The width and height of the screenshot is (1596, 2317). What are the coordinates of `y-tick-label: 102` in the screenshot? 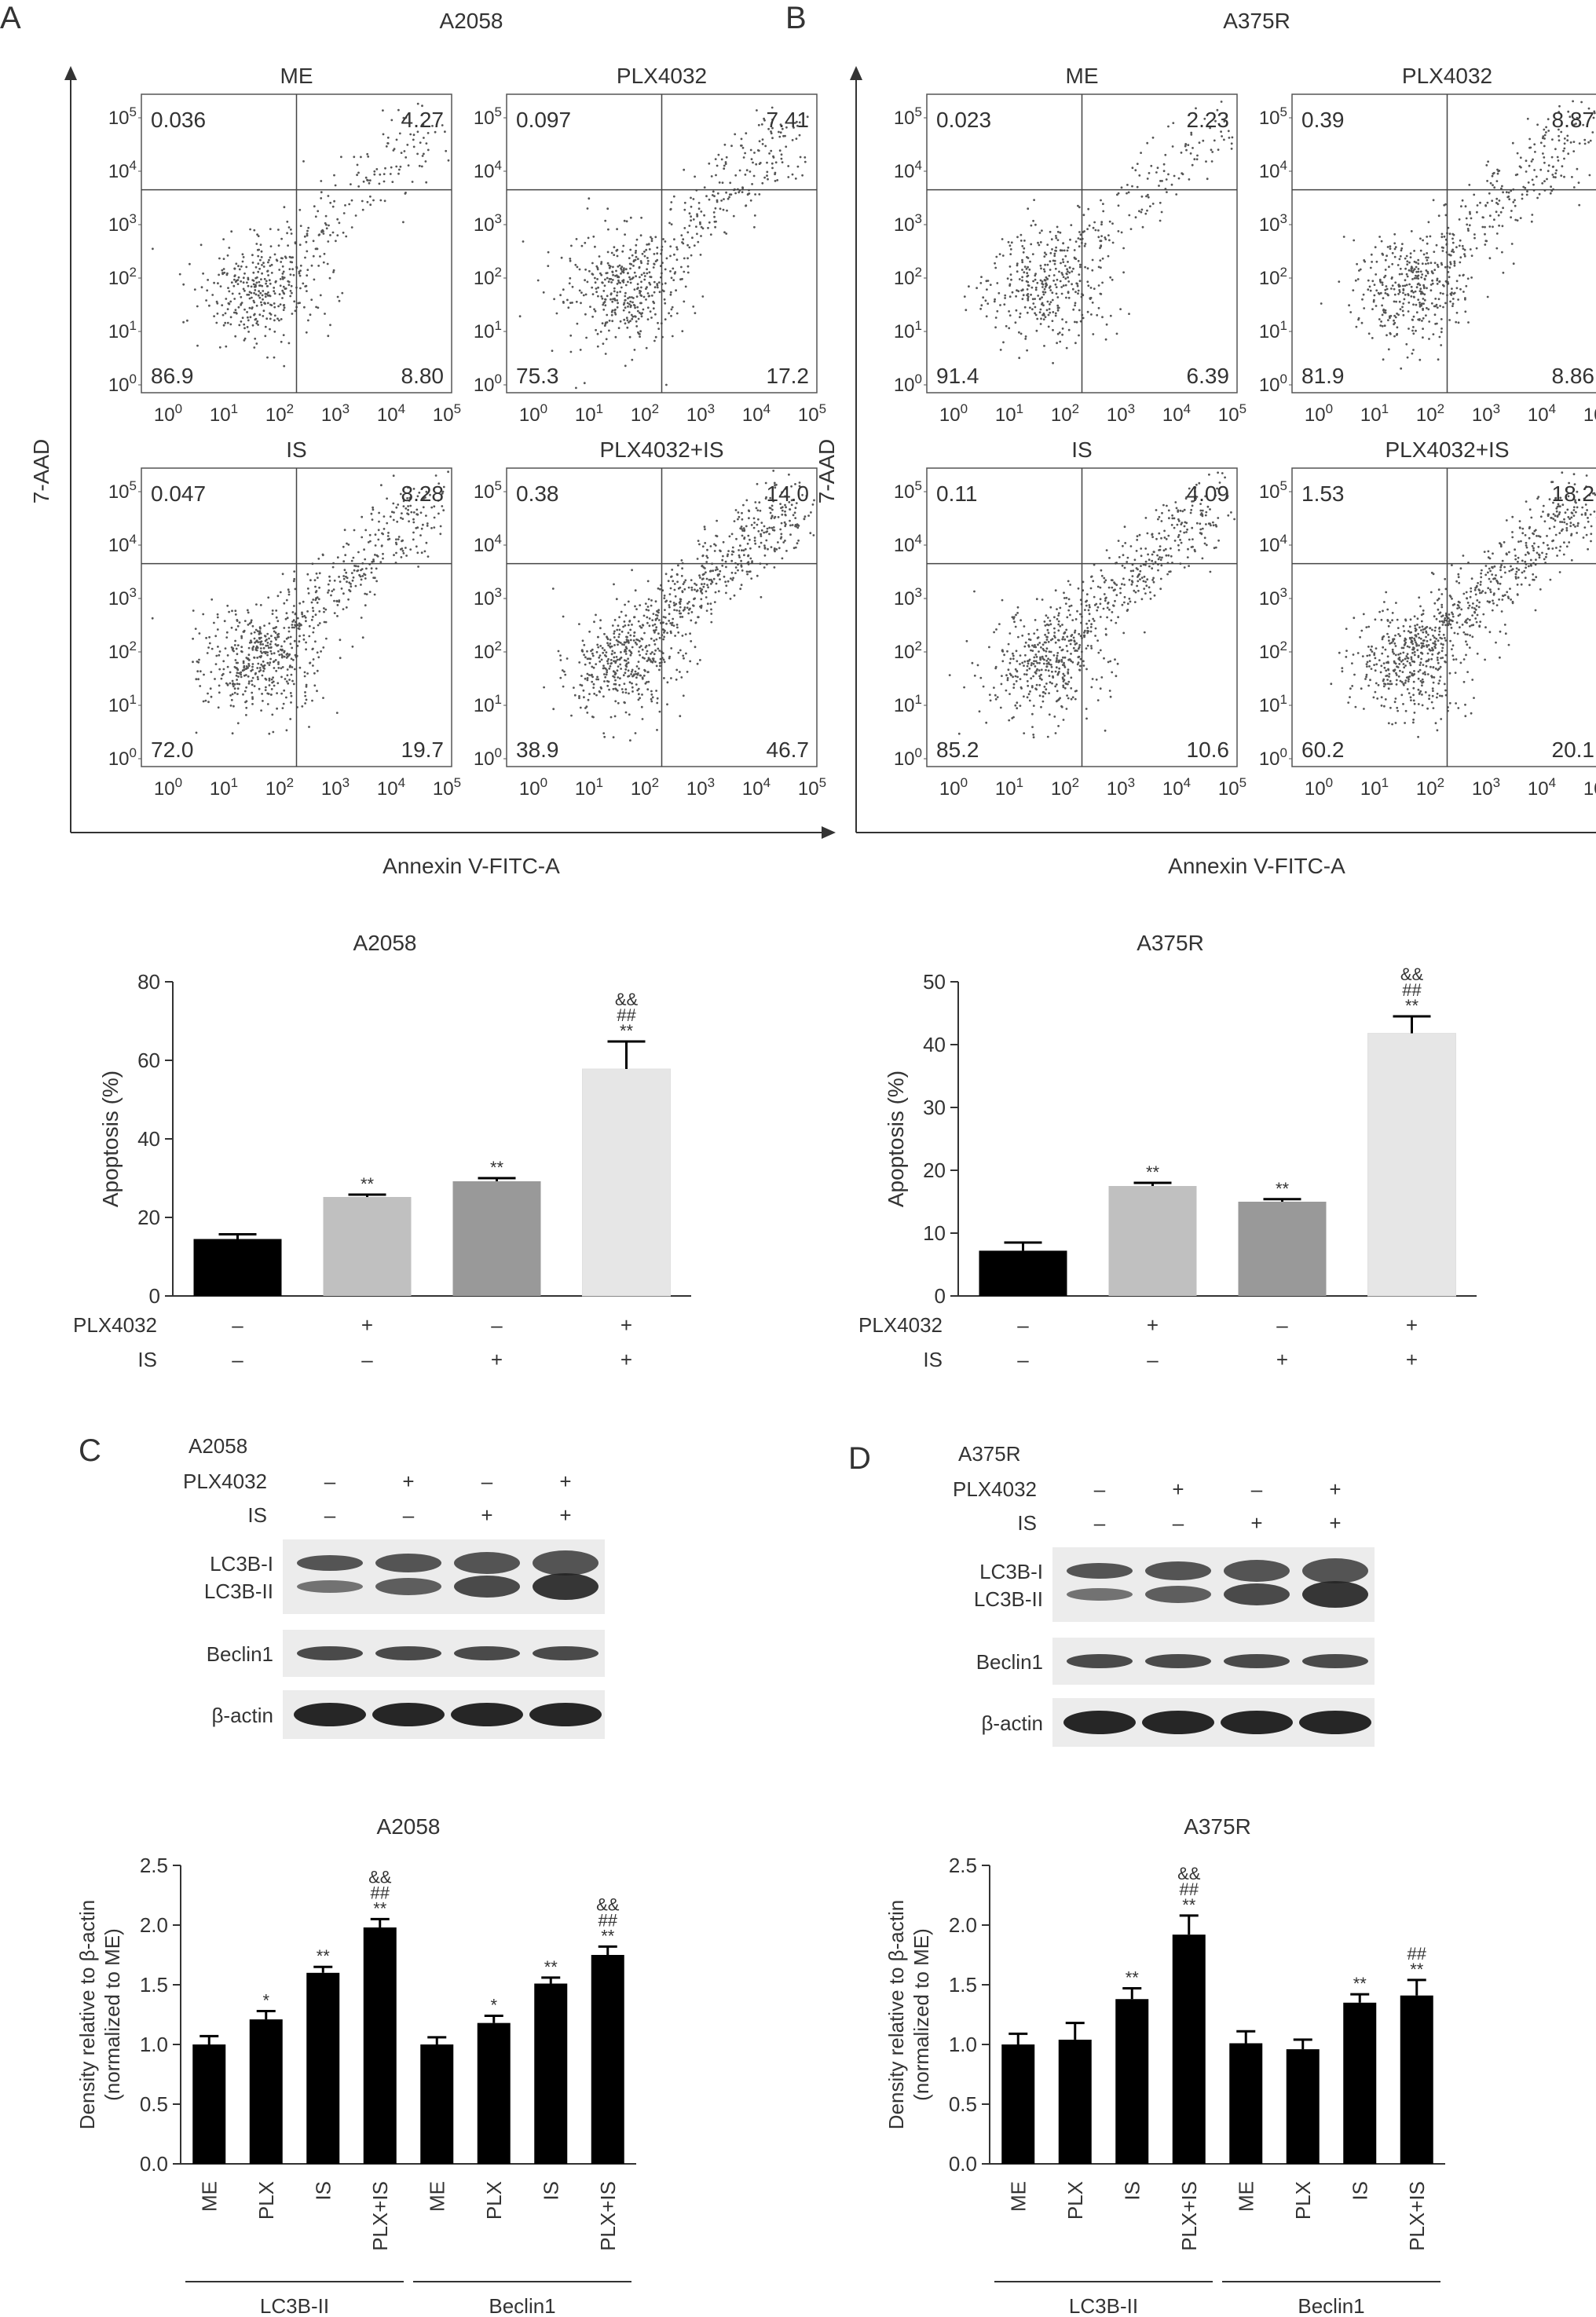 It's located at (122, 277).